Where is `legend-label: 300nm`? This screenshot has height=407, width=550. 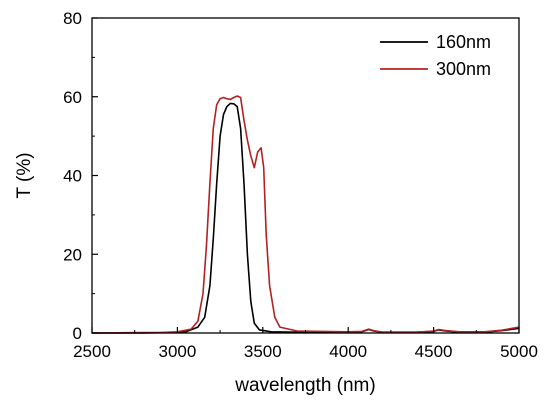 legend-label: 300nm is located at coordinates (463, 69).